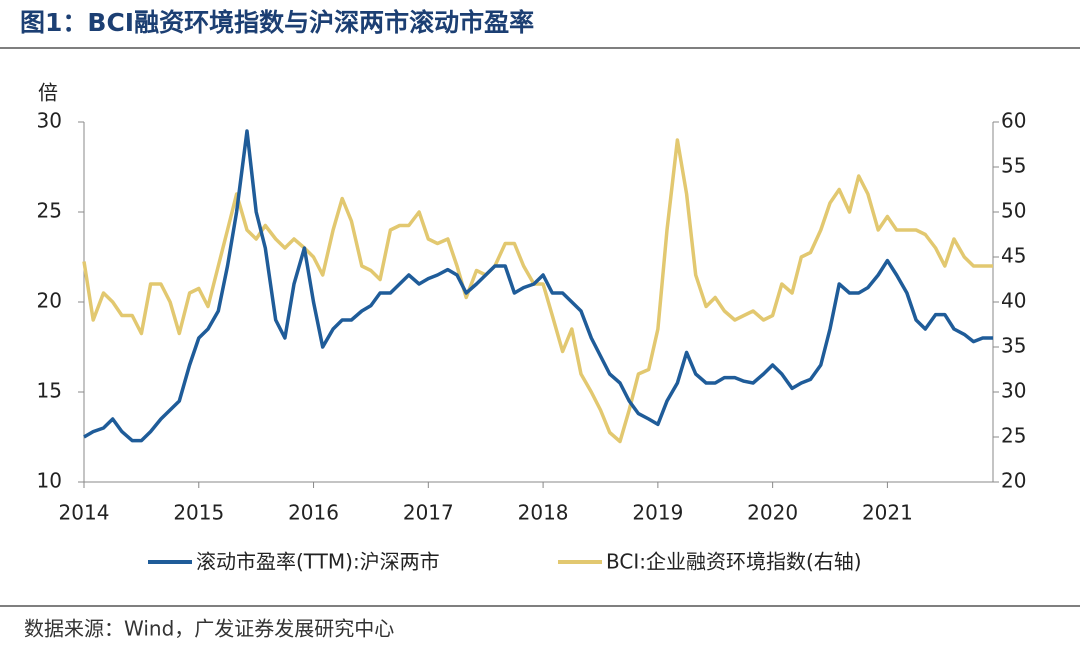 This screenshot has height=651, width=1080. Describe the element at coordinates (209, 629) in the screenshot. I see `source: 数据来源：Wind，广发证券发展研究中心` at that location.